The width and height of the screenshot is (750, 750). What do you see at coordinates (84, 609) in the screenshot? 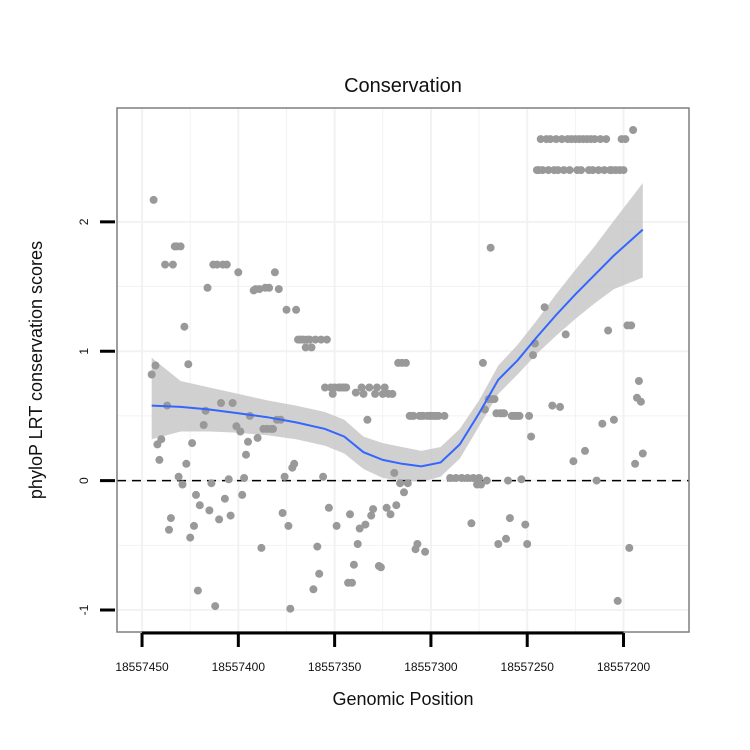
I see `y-tick-label: -1` at bounding box center [84, 609].